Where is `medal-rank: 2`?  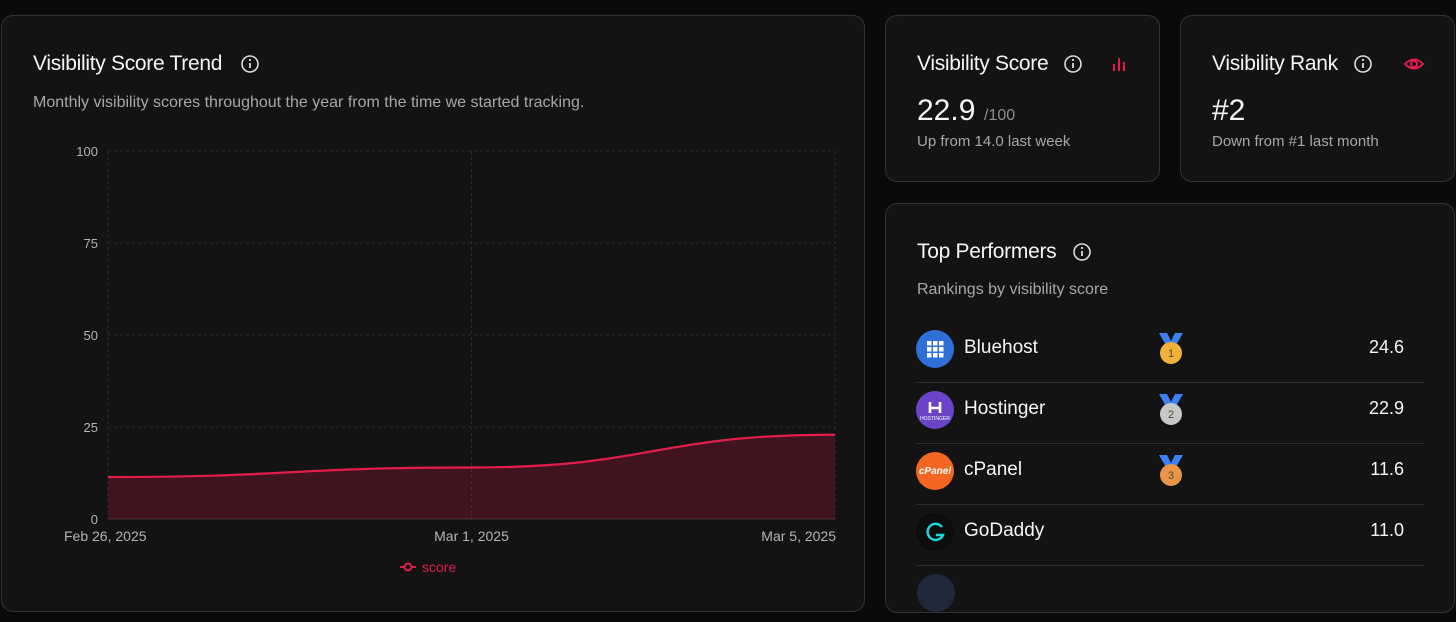 medal-rank: 2 is located at coordinates (1171, 415).